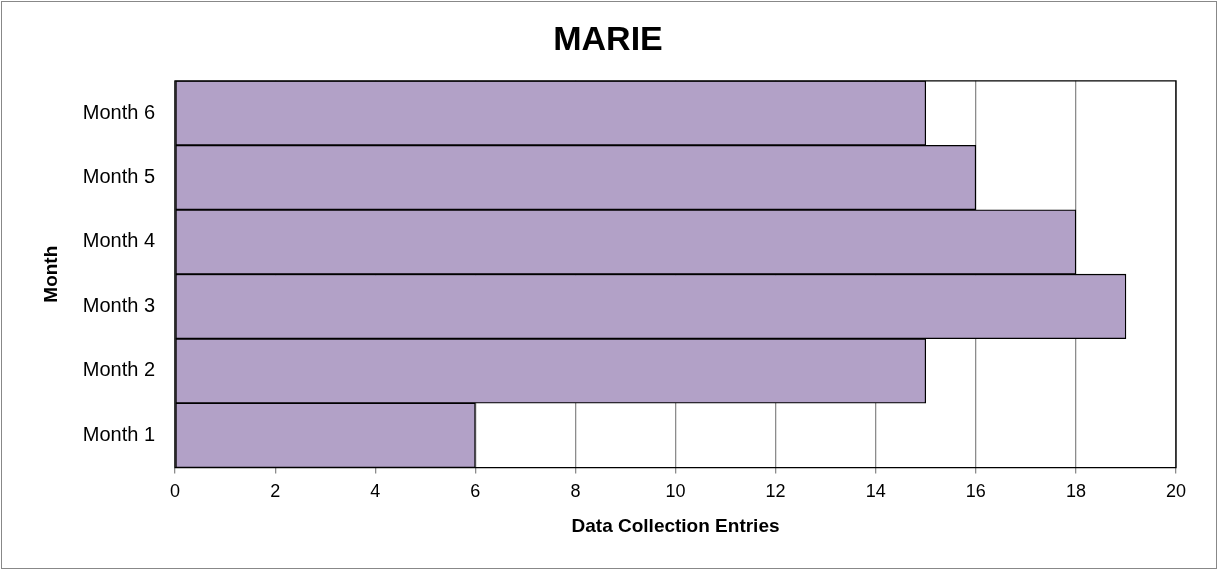  I want to click on x-tick-label: 2, so click(275, 491).